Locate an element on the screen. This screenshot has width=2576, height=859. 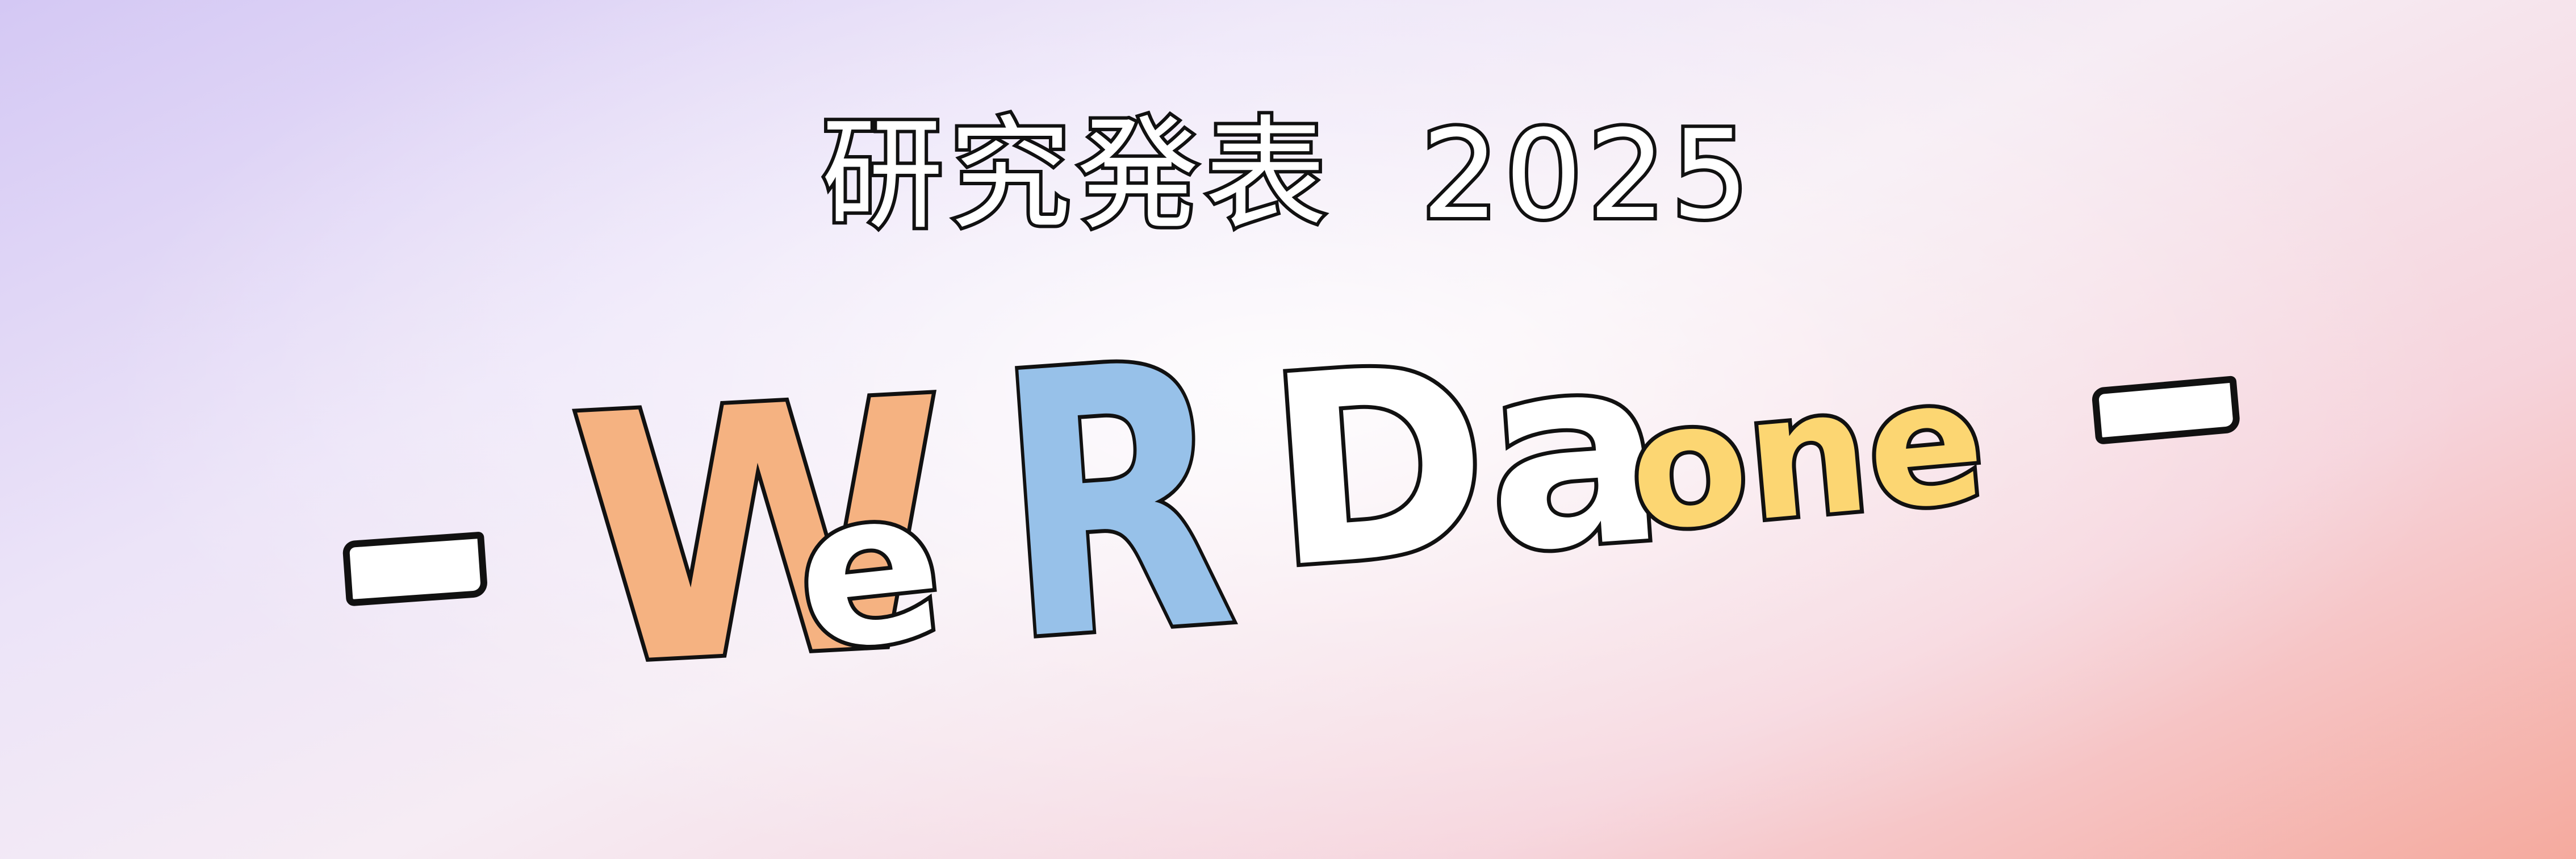
title-letter-e: e is located at coordinates (869, 570).